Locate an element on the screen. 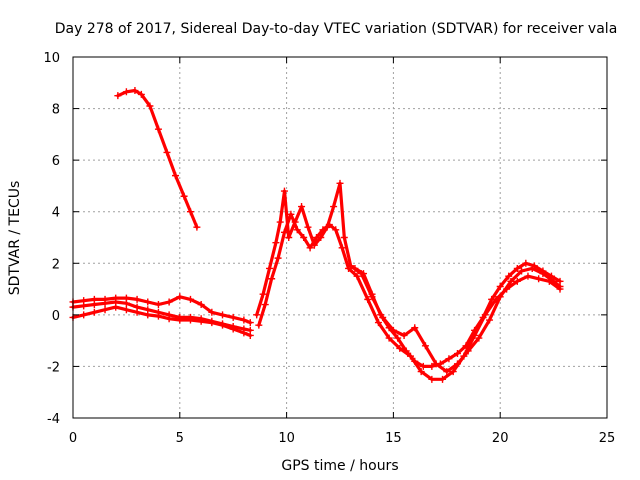  y-tick-label: 2 is located at coordinates (56, 264).